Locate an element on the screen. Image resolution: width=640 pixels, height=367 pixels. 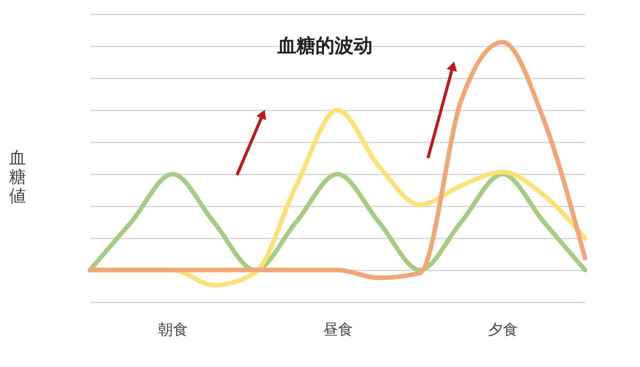
annotation: 血糖的波动 is located at coordinates (324, 46).